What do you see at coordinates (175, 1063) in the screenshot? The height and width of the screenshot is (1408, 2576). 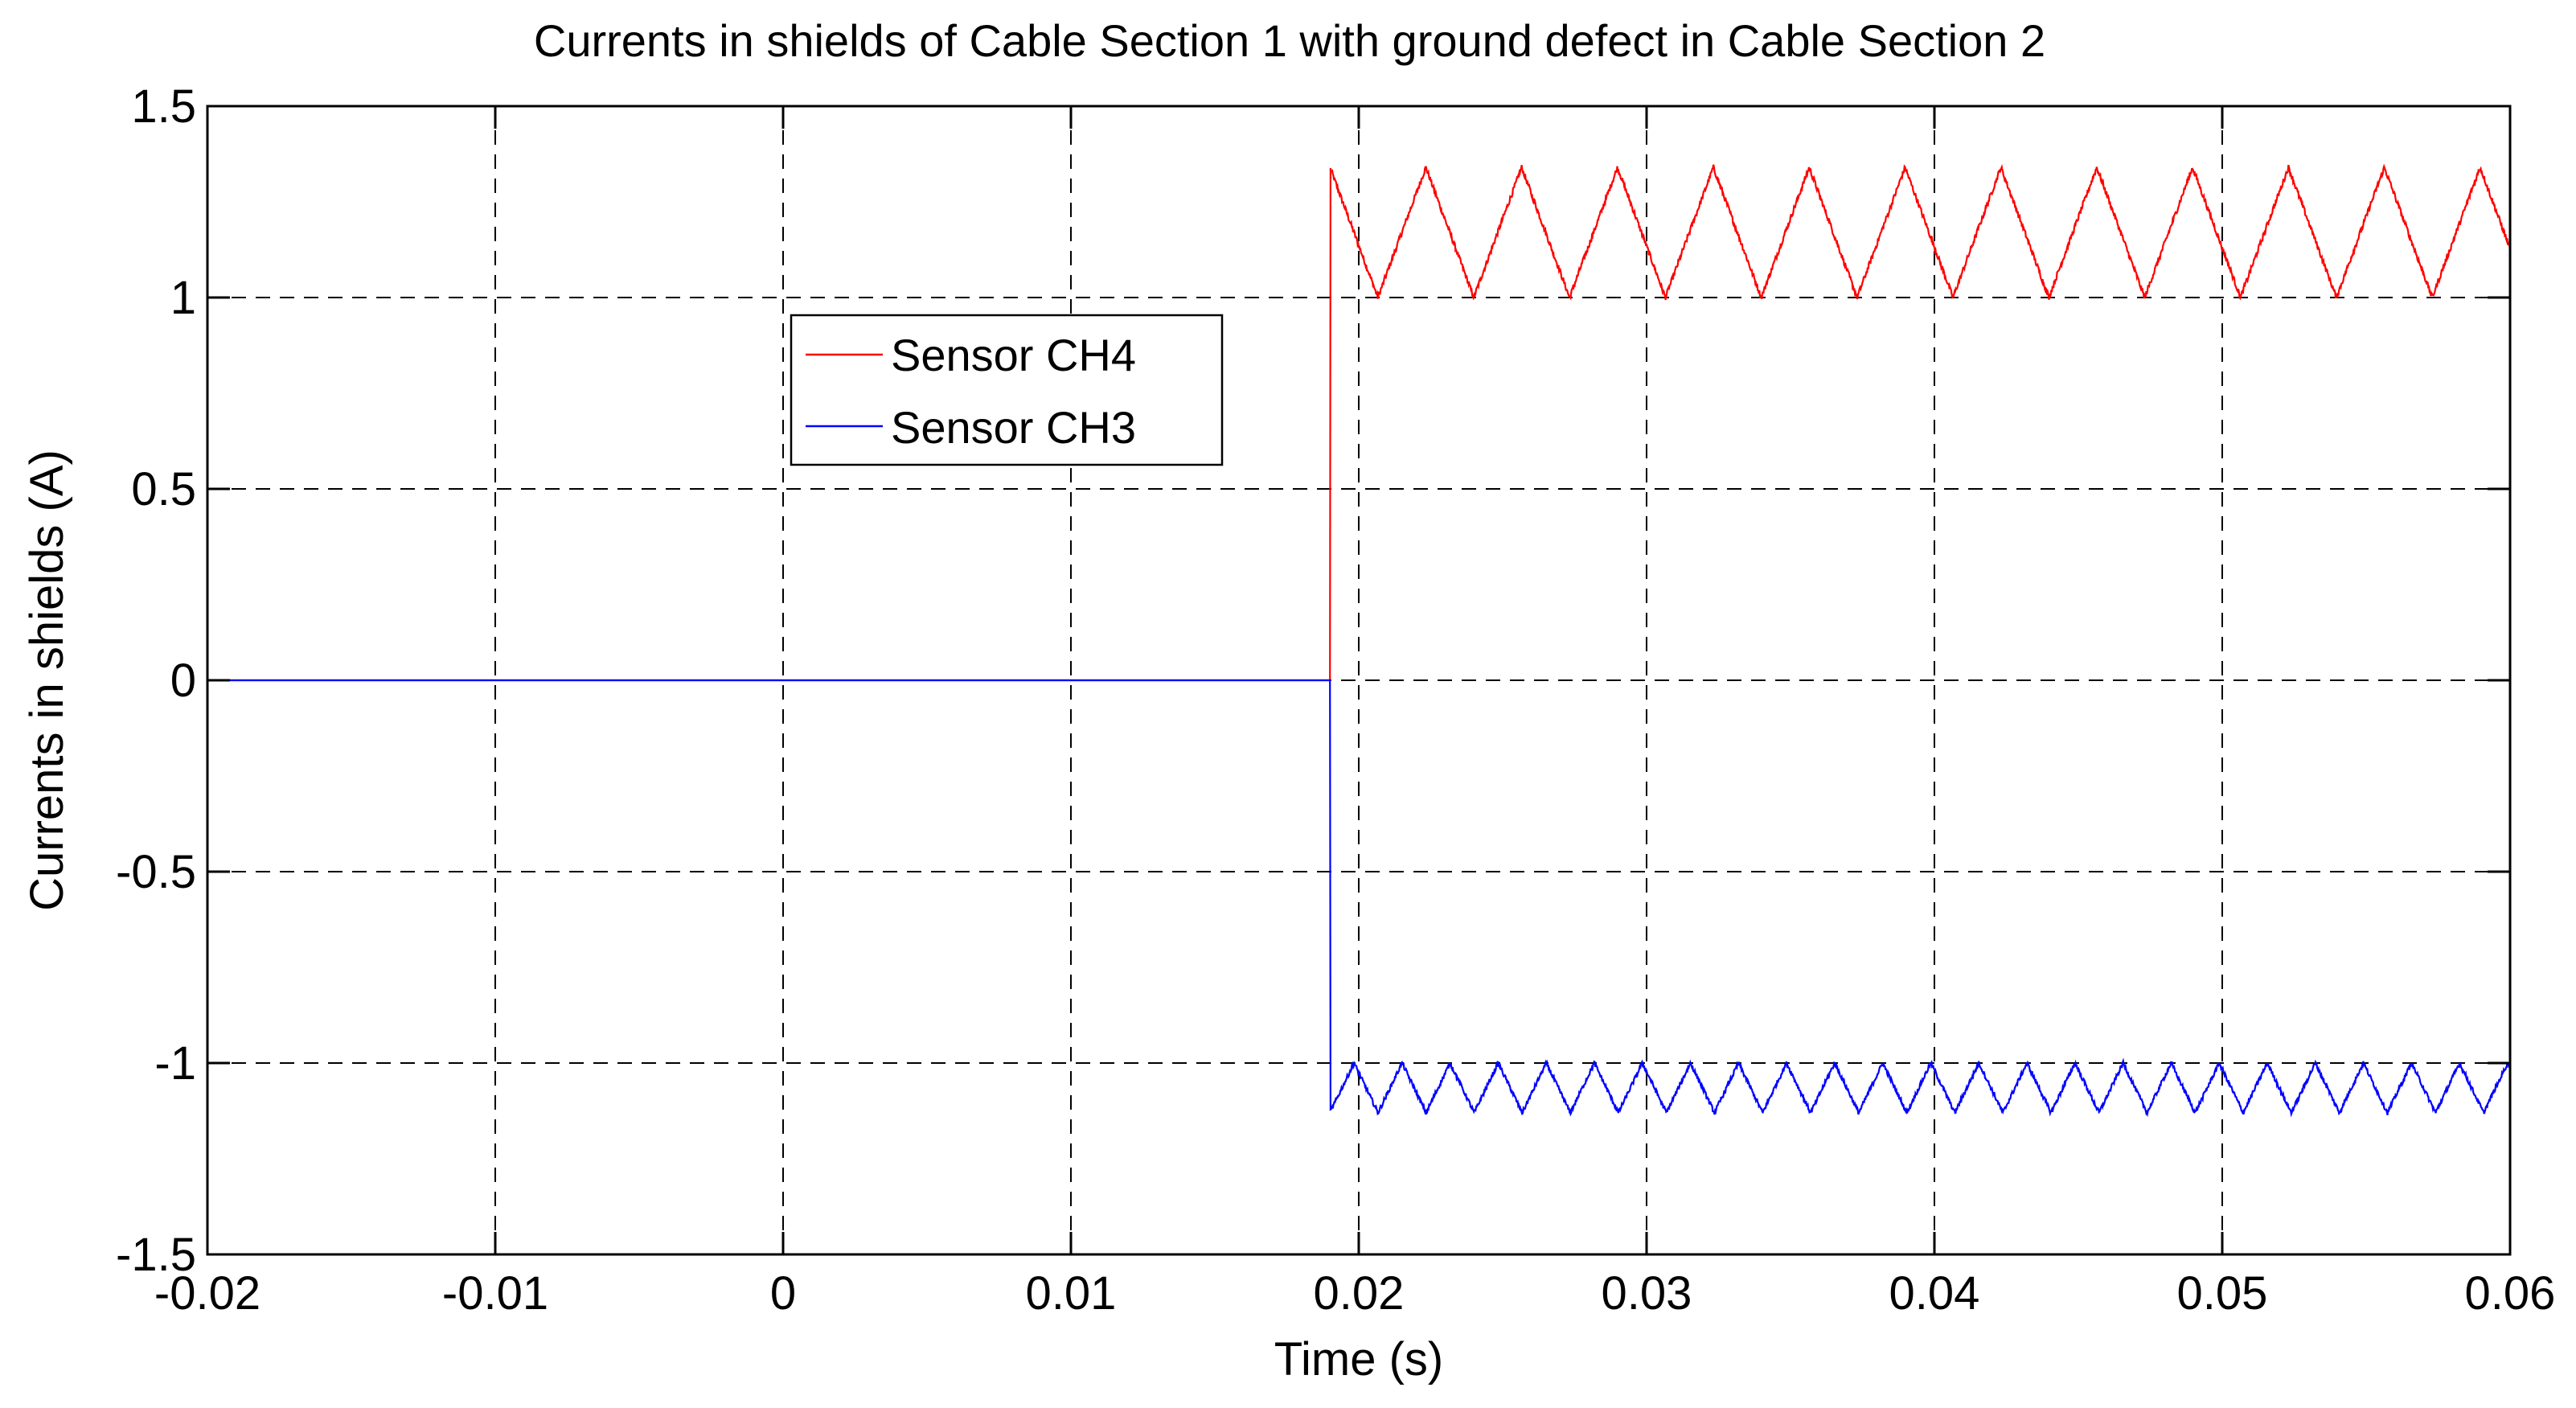 I see `y-tick-label: -1` at bounding box center [175, 1063].